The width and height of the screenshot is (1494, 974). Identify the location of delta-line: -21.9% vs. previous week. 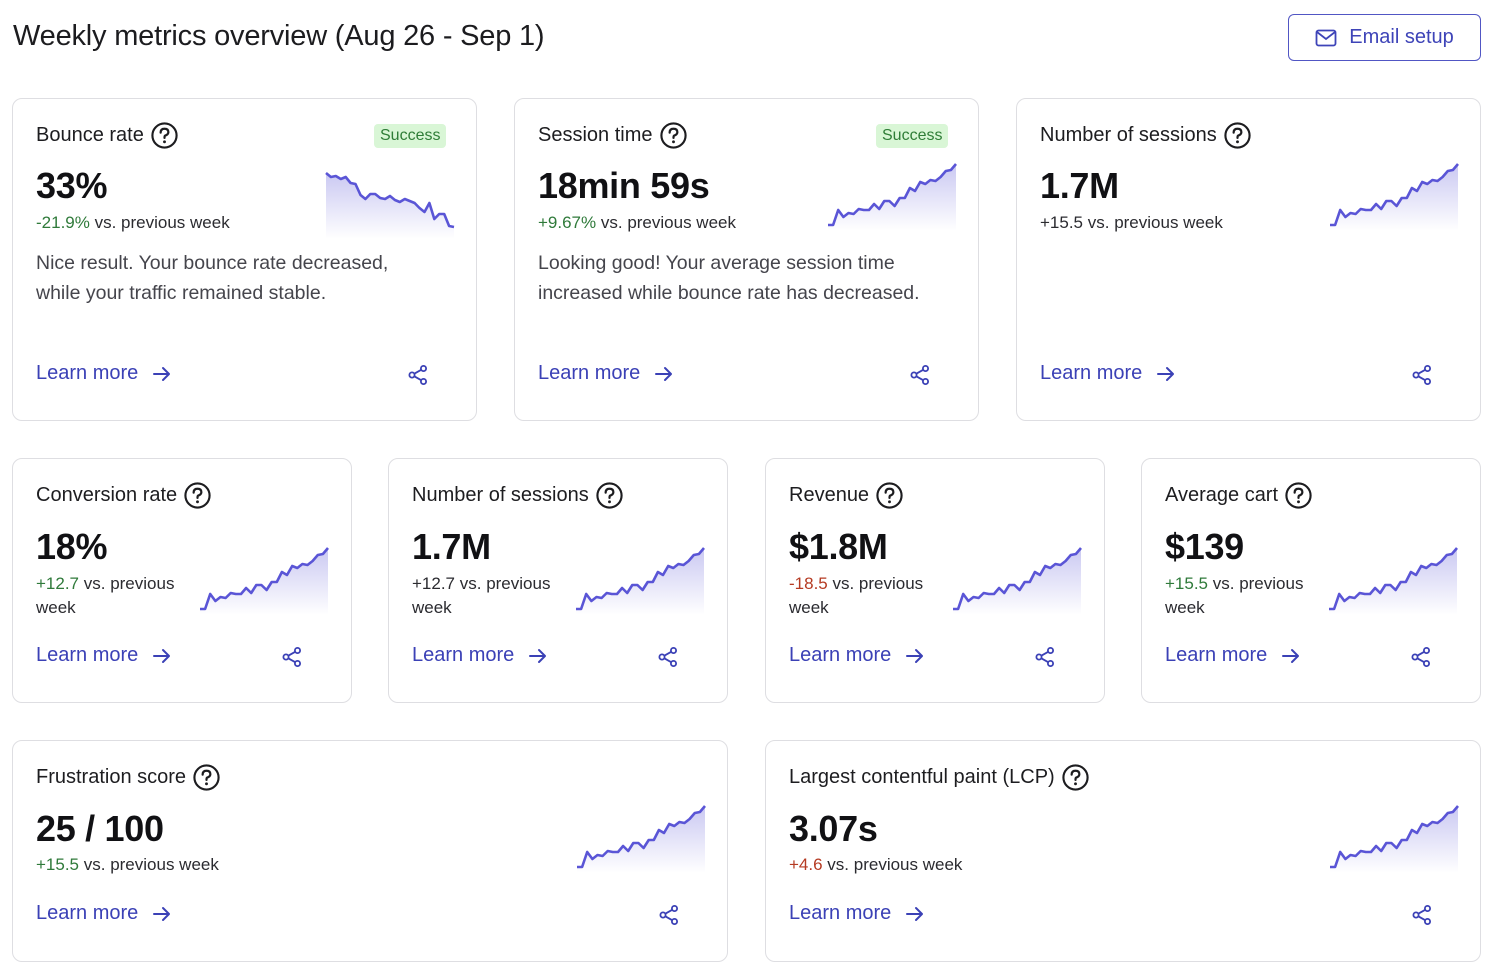
(133, 223).